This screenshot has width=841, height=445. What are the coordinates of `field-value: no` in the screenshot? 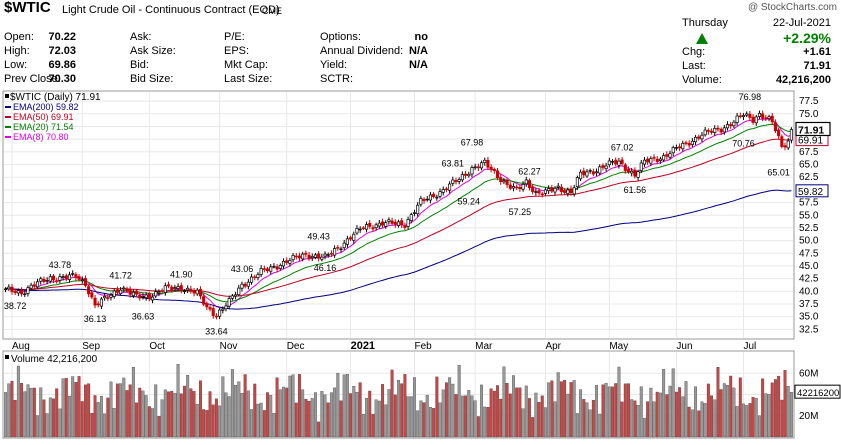 It's located at (421, 37).